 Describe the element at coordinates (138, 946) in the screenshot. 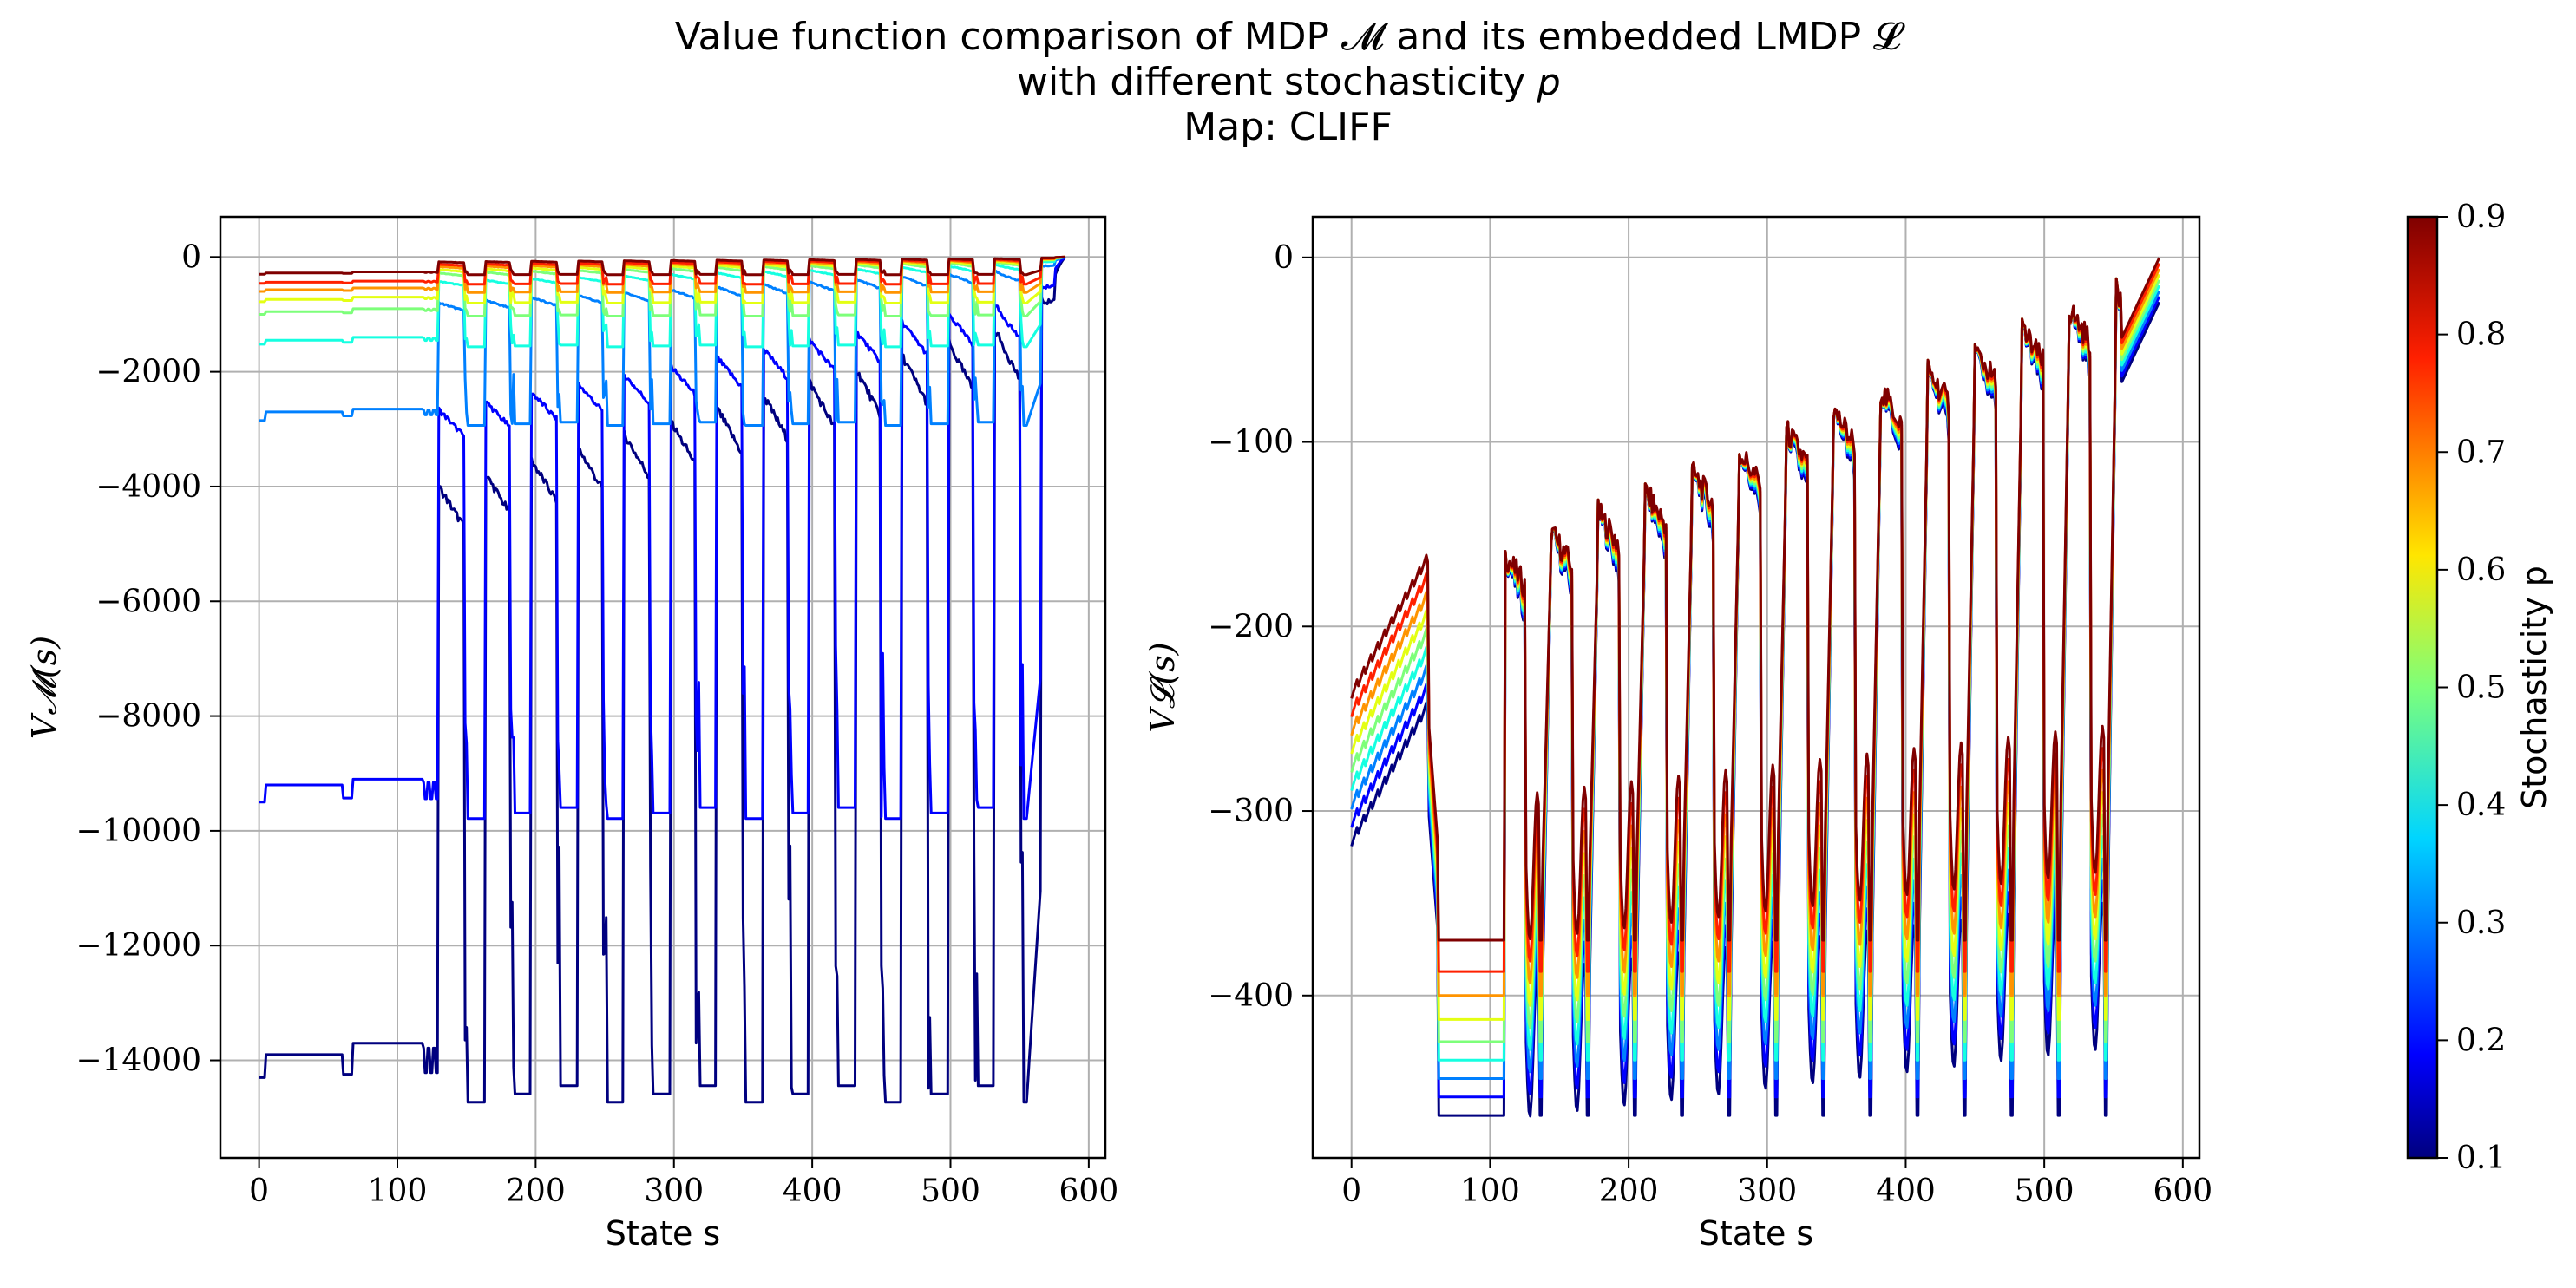

I see `y-tick-label: −12000` at that location.